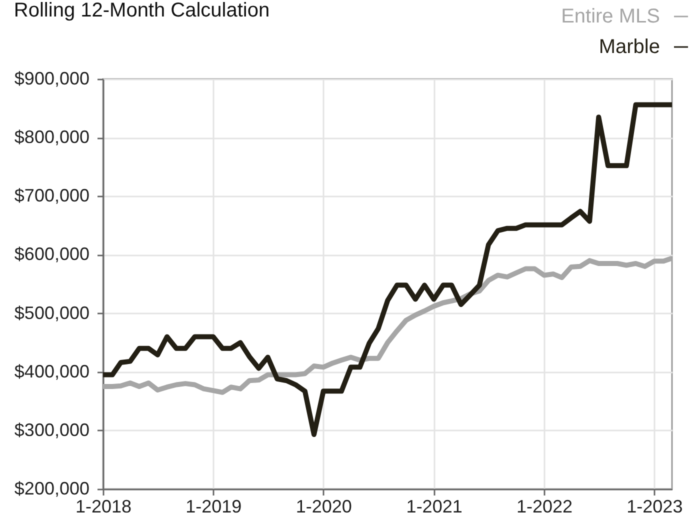 This screenshot has height=525, width=689. What do you see at coordinates (142, 11) in the screenshot?
I see `chart-title: Rolling 12-Month Calculation` at bounding box center [142, 11].